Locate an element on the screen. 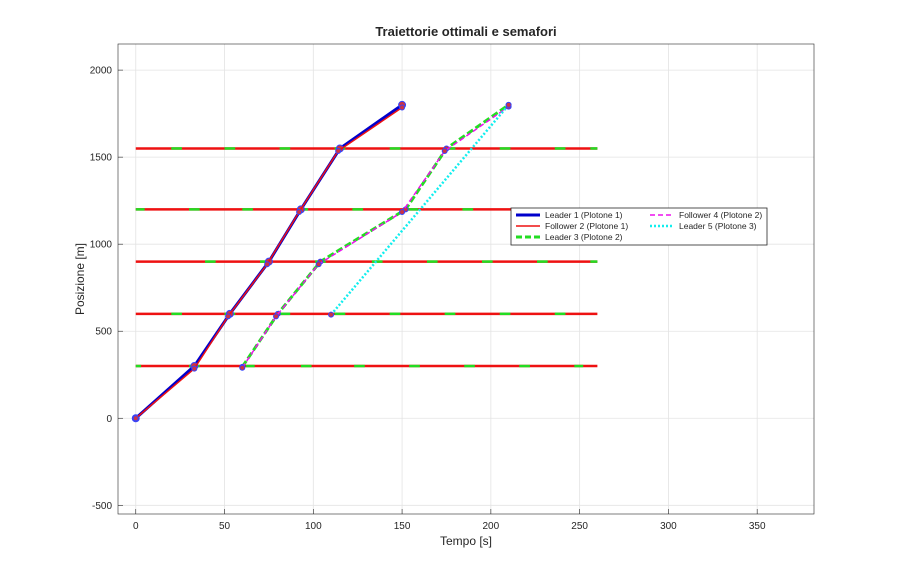 This screenshot has width=900, height=582. legend-entry-leader1: Leader 1 (Plotone 1) is located at coordinates (584, 215).